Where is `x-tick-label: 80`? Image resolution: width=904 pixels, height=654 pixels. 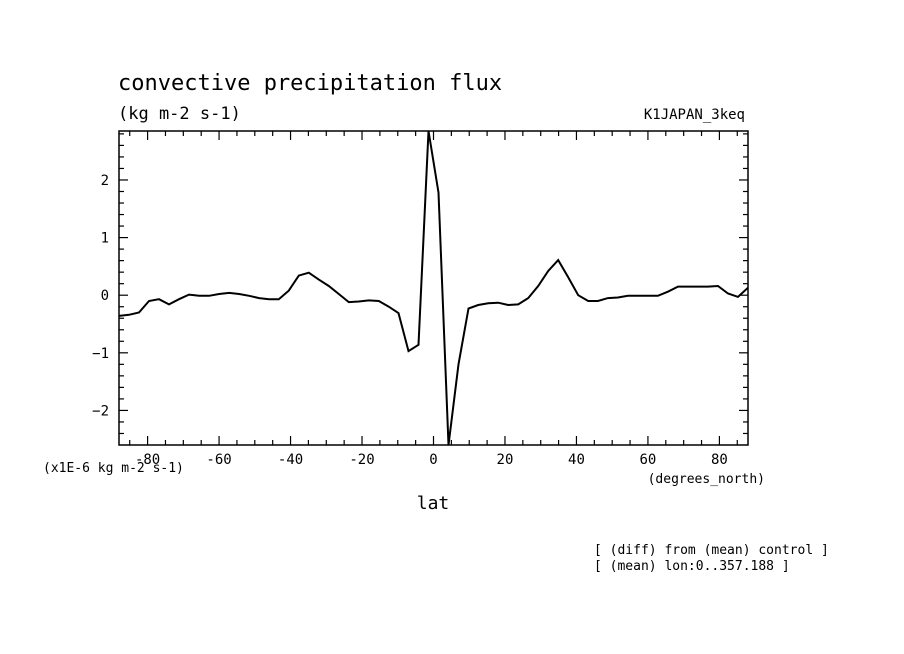 x-tick-label: 80 is located at coordinates (719, 460).